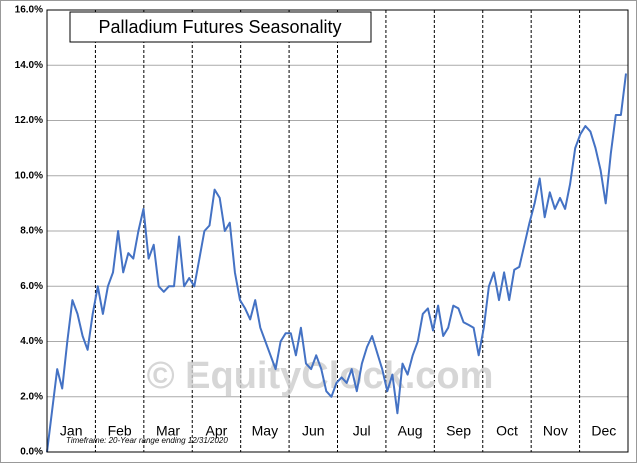  I want to click on x-tick-label: Jun, so click(313, 431).